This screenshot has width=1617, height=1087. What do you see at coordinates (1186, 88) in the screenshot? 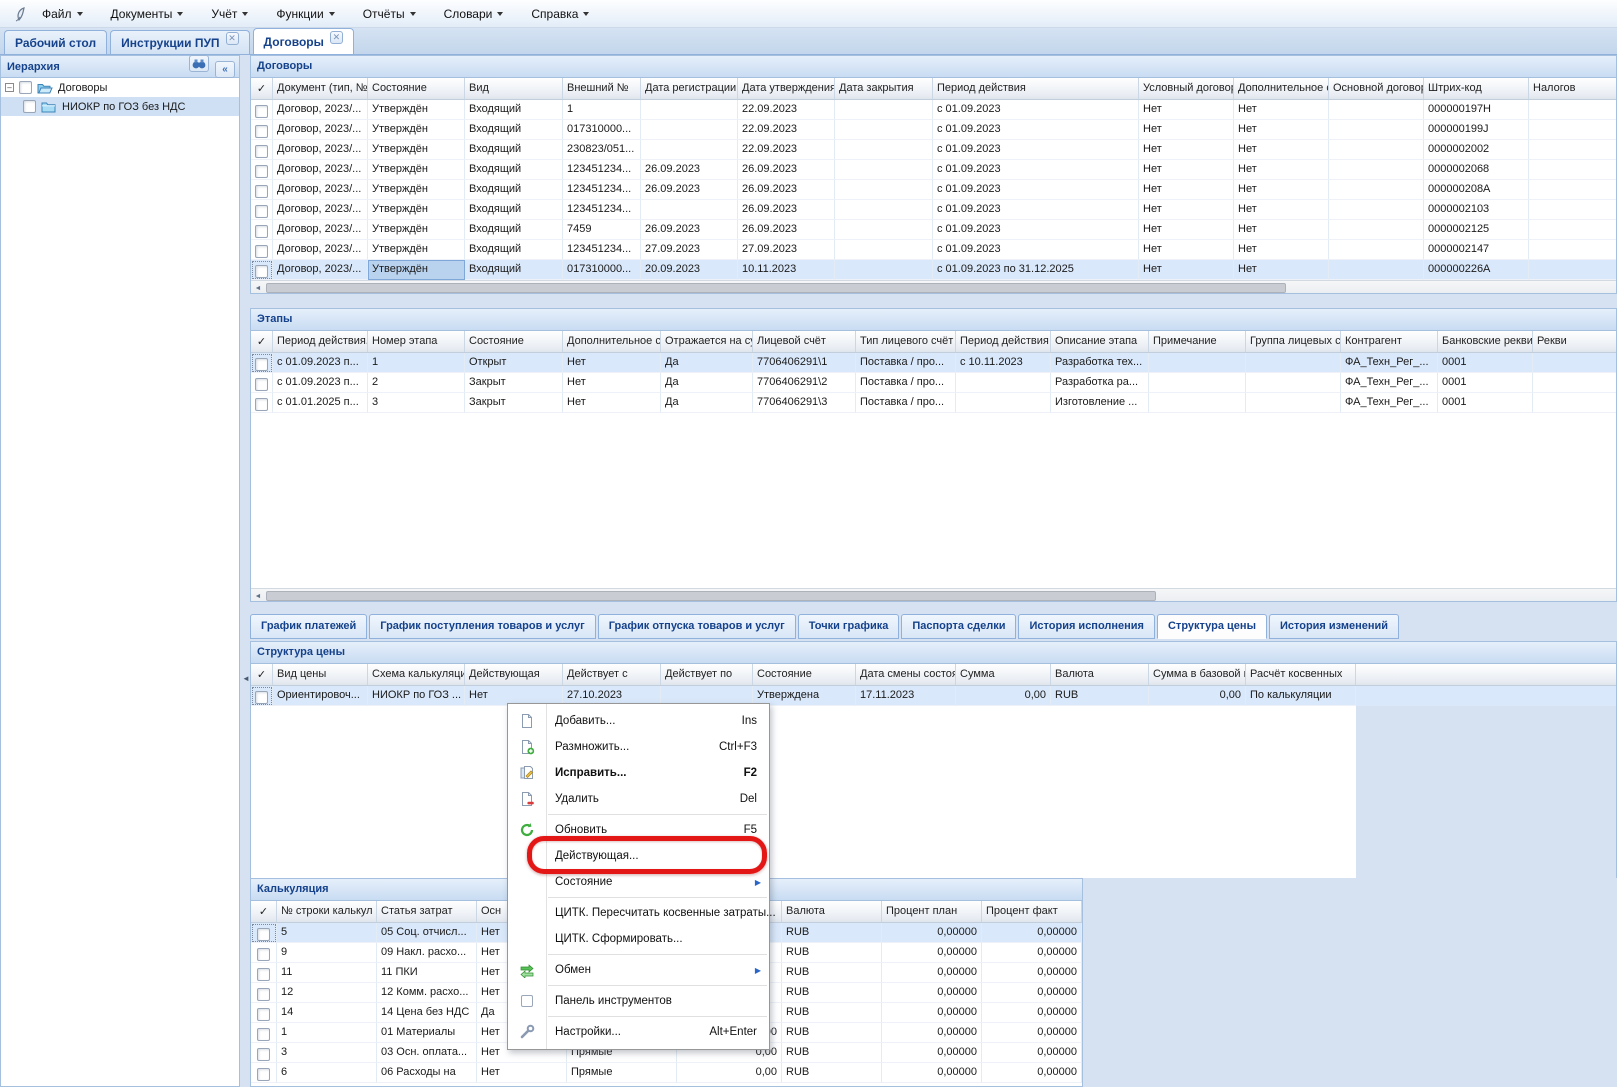
I see `column-header: Условный договор` at bounding box center [1186, 88].